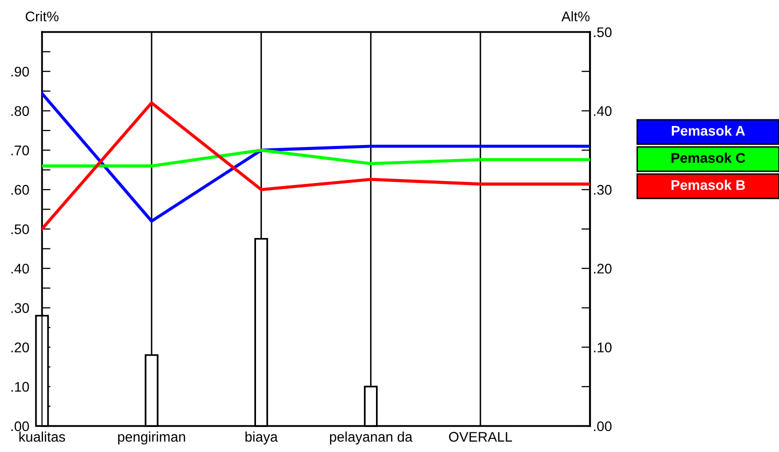 The width and height of the screenshot is (779, 452). Describe the element at coordinates (20, 347) in the screenshot. I see `y-tick-label: .20` at that location.